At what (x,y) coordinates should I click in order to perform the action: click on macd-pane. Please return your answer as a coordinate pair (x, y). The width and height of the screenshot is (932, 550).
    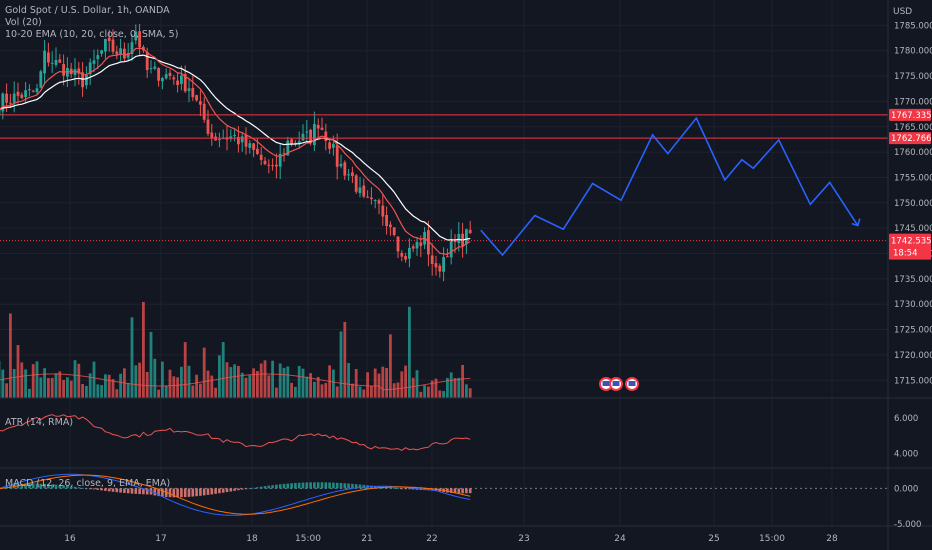
    Looking at the image, I should click on (444, 494).